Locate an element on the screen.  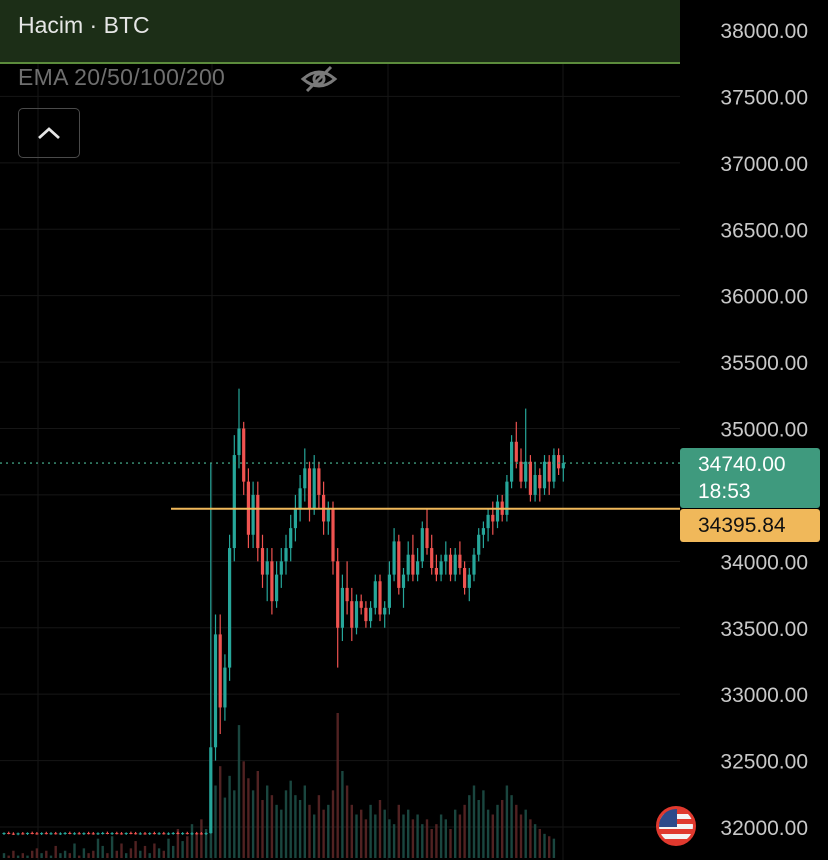
y-tick-label: 38000.00 is located at coordinates (764, 31).